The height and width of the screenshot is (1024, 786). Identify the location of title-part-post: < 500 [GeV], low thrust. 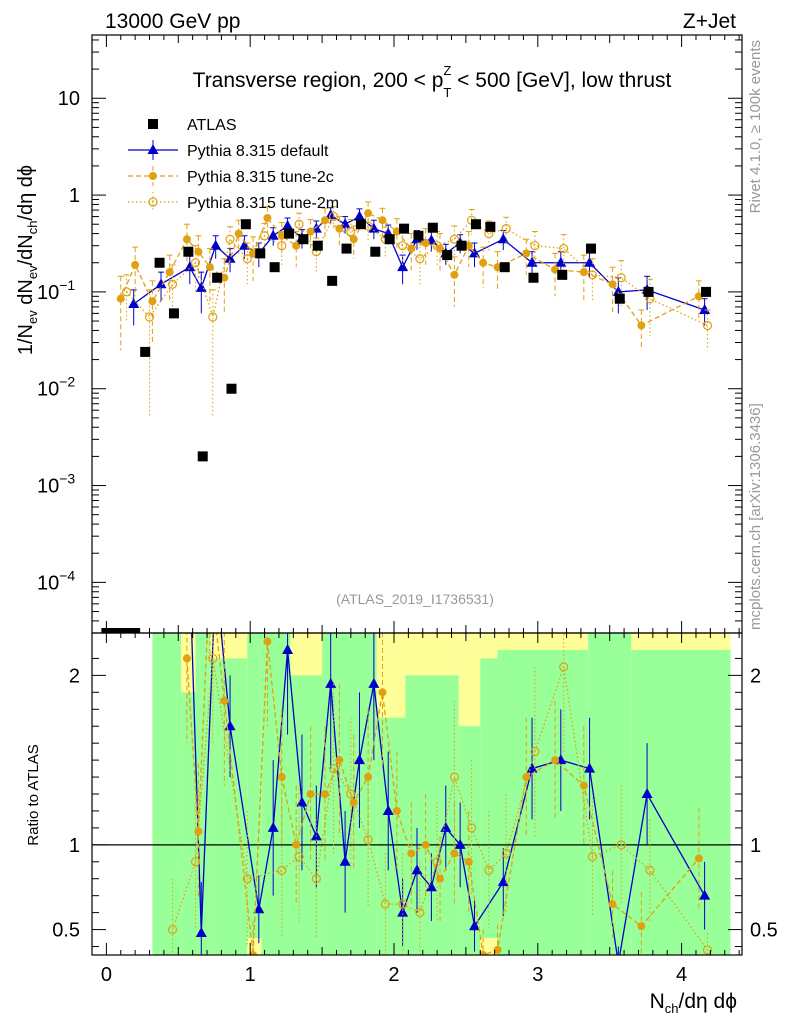
(561, 80).